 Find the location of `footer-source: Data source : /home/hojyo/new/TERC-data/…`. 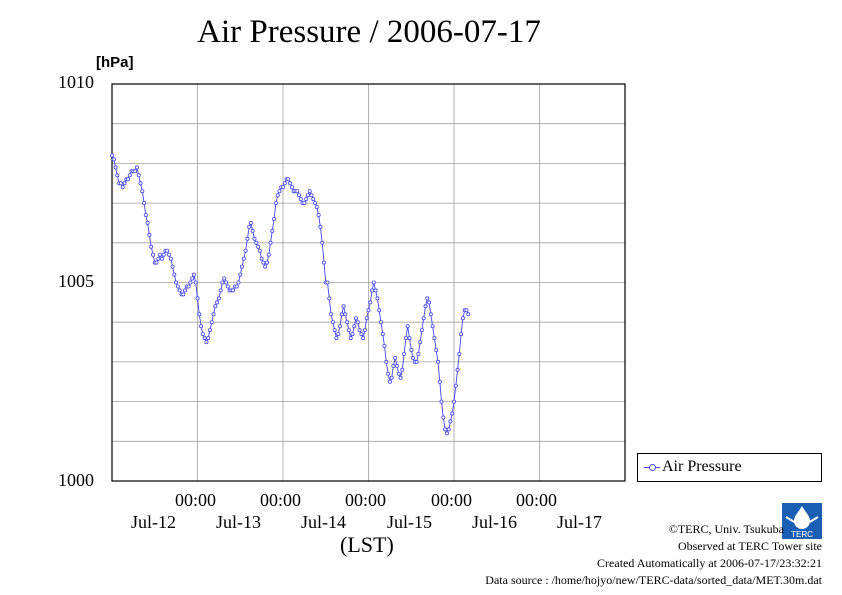

footer-source: Data source : /home/hojyo/new/TERC-data/… is located at coordinates (653, 580).